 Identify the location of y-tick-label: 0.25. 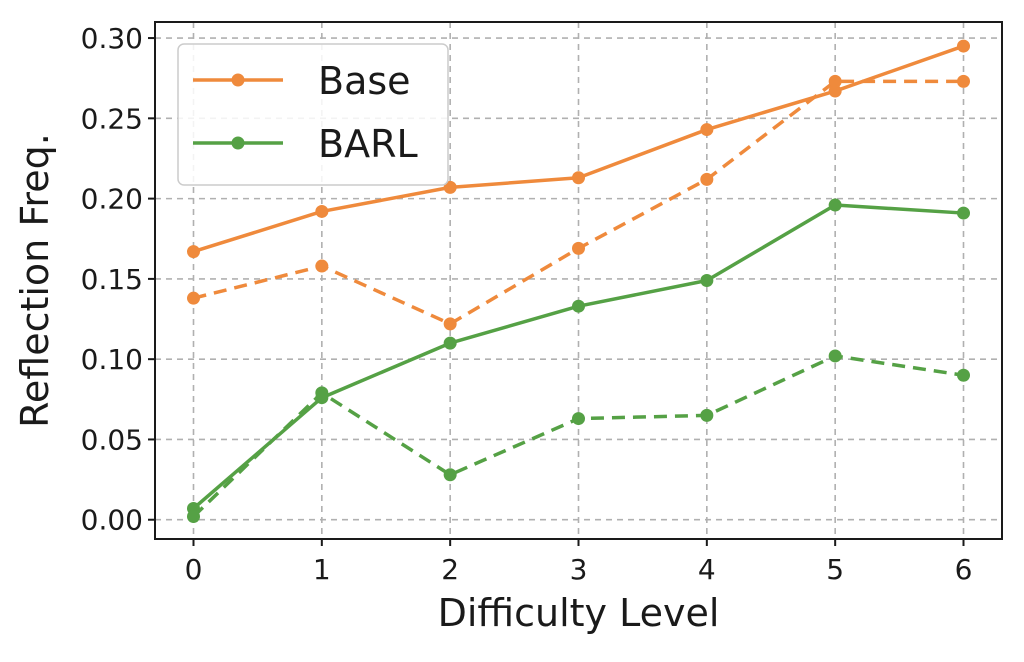
(112, 118).